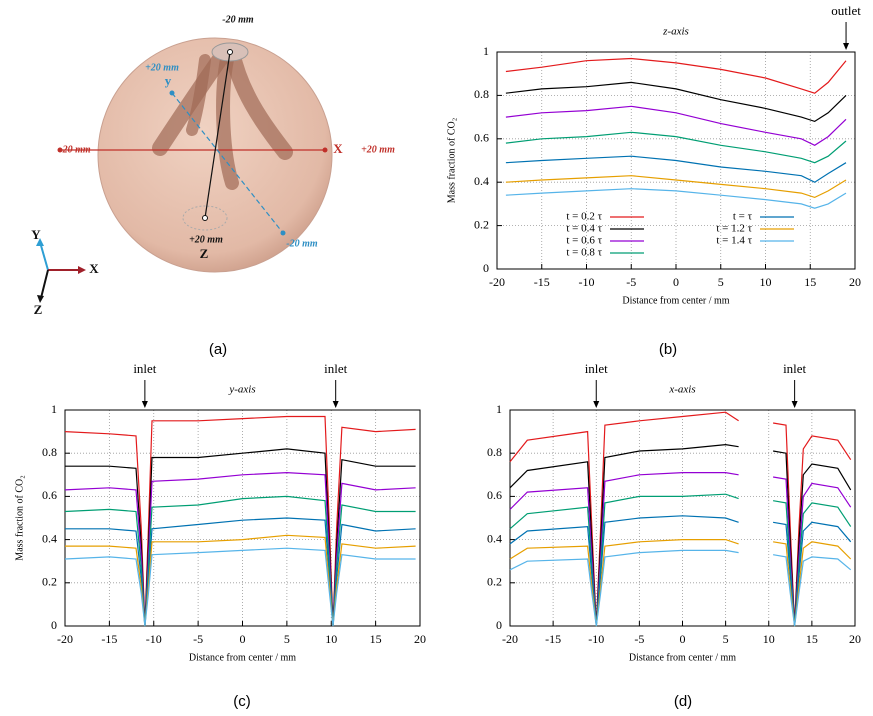 The height and width of the screenshot is (716, 873). I want to click on panel-a-label: y, so click(168, 80).